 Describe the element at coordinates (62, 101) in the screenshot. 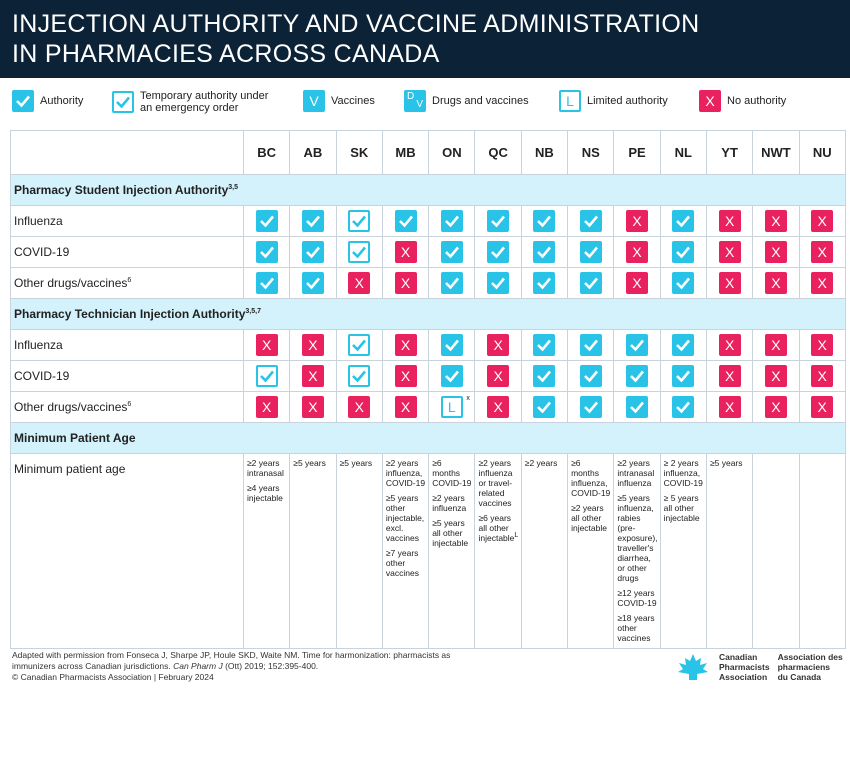

I see `legend-label-line: Authority` at that location.